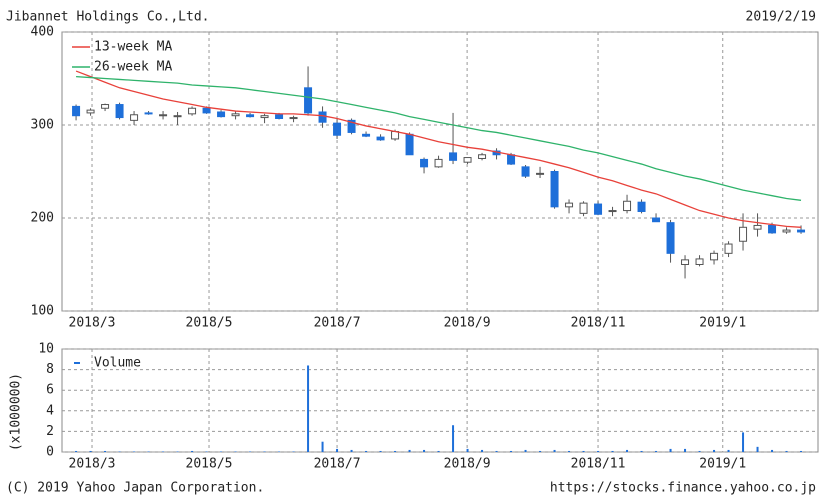  Describe the element at coordinates (50, 410) in the screenshot. I see `y-tick-label: 4` at that location.